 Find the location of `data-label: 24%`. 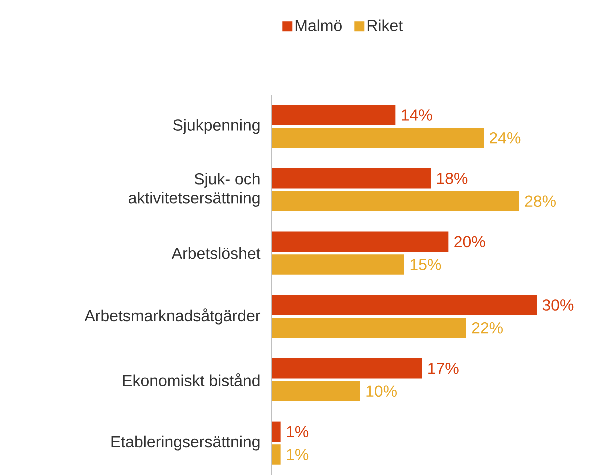

data-label: 24% is located at coordinates (505, 138).